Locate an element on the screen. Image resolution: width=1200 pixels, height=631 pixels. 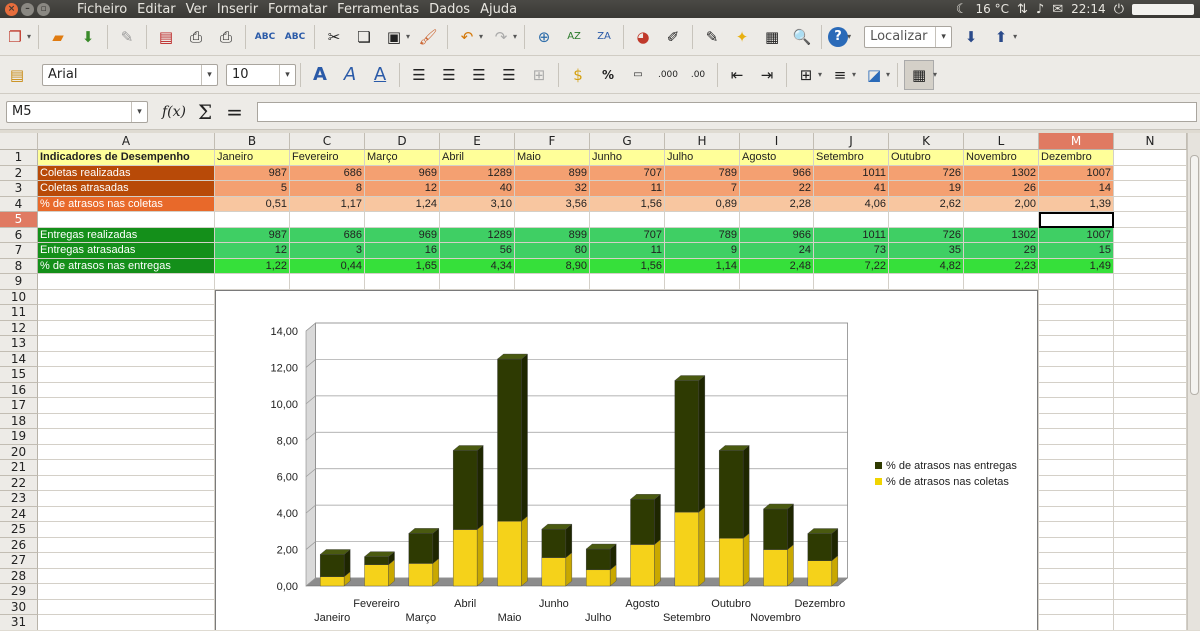
value-cell: 1011 is located at coordinates (851, 173).